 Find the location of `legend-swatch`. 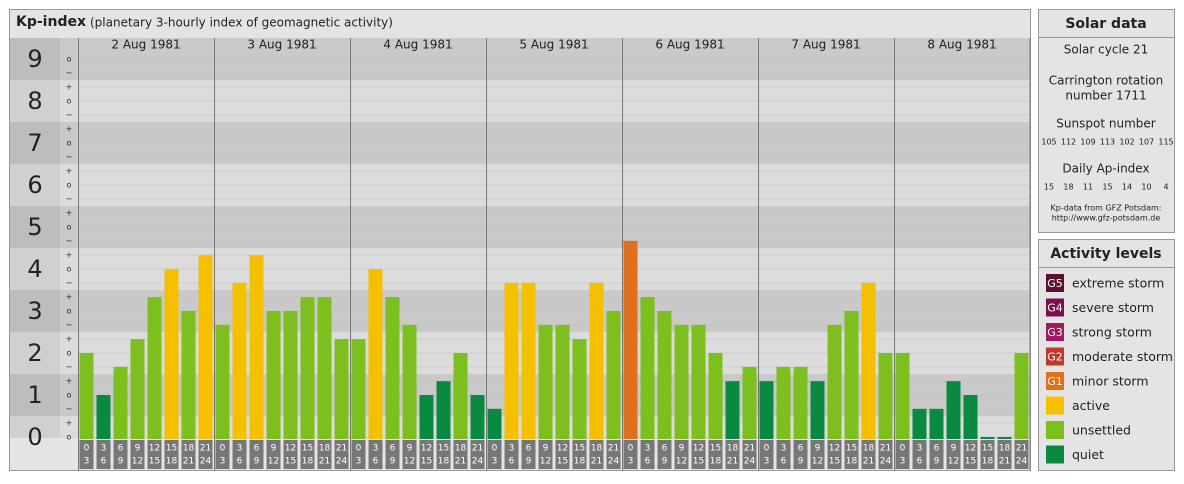

legend-swatch is located at coordinates (1055, 405).